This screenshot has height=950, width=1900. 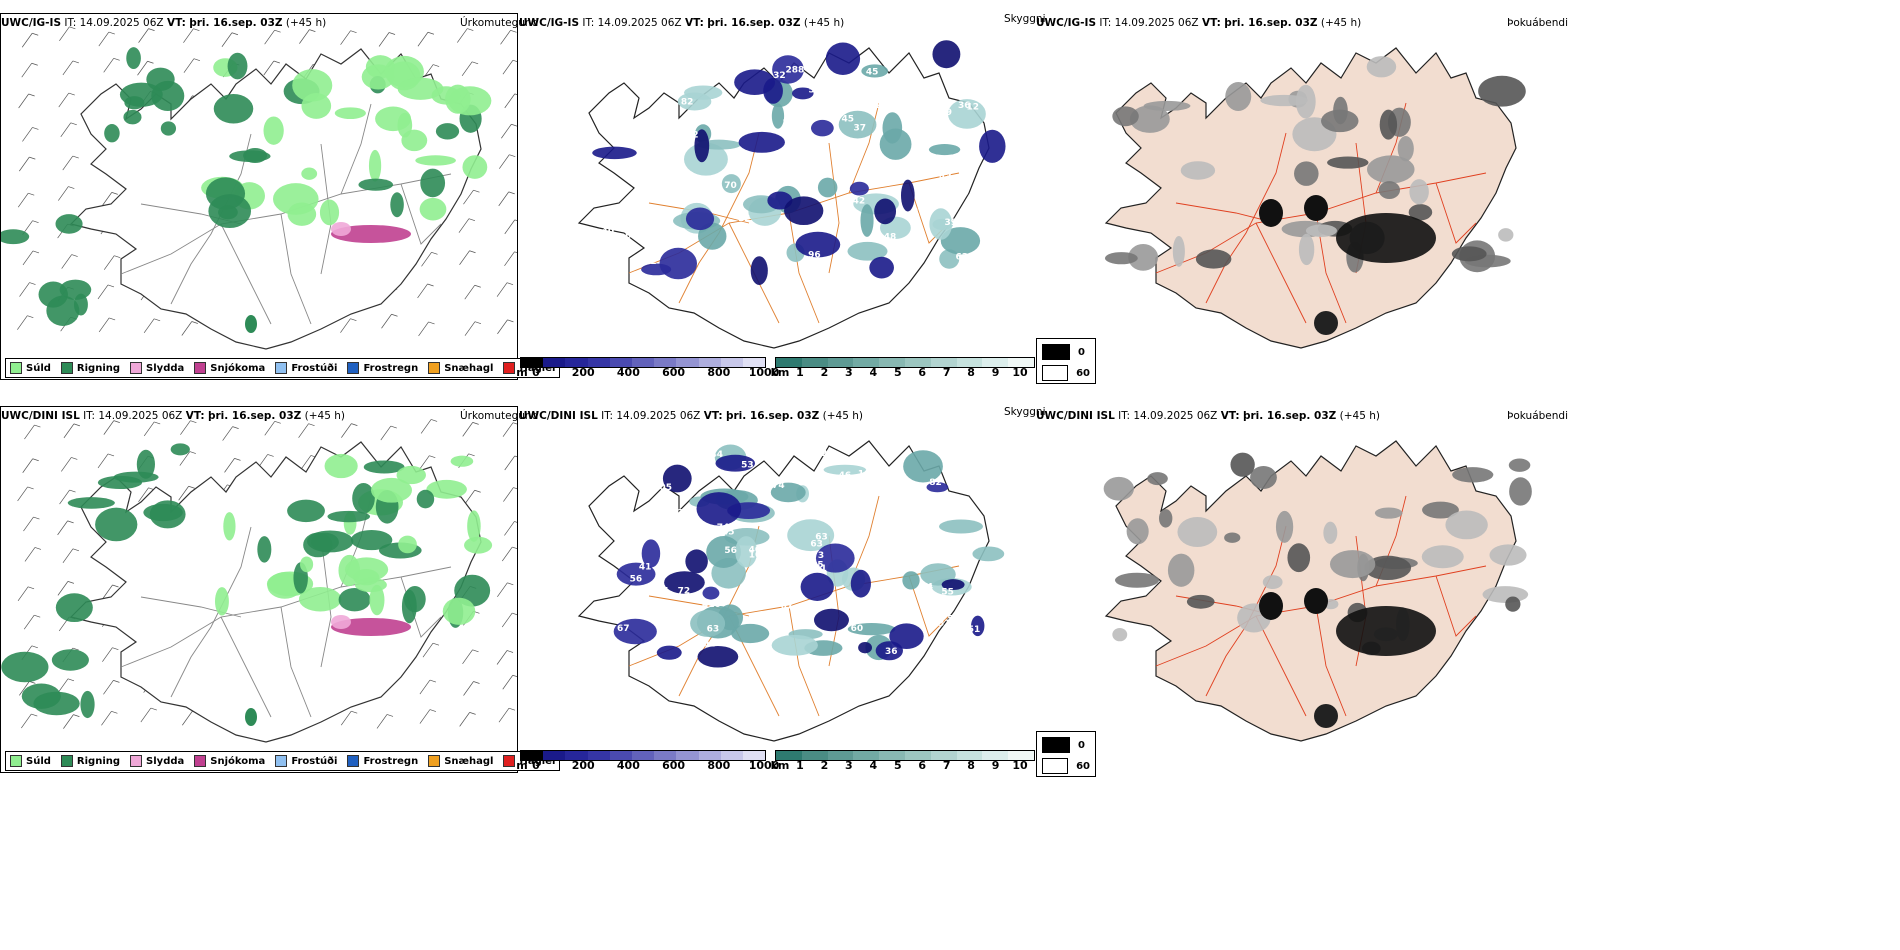 What do you see at coordinates (743, 670) in the screenshot?
I see `visibility-value: 13` at bounding box center [743, 670].